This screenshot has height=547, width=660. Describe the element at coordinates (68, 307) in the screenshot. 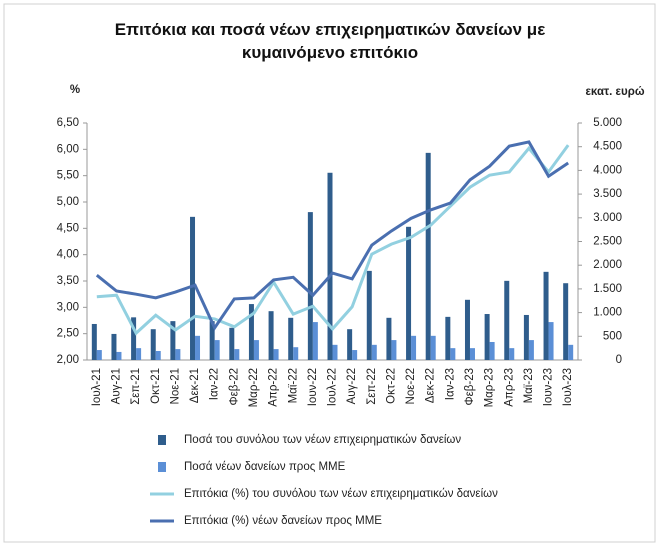

I see `y-tick-label: 3,00` at that location.